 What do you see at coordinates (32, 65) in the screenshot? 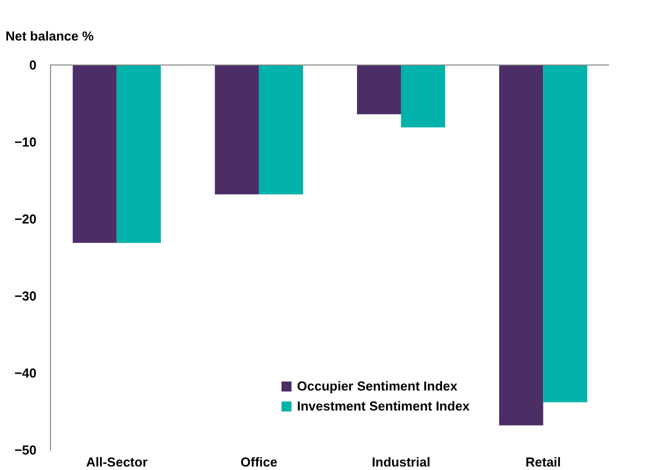
I see `y-tick-label: 0` at bounding box center [32, 65].